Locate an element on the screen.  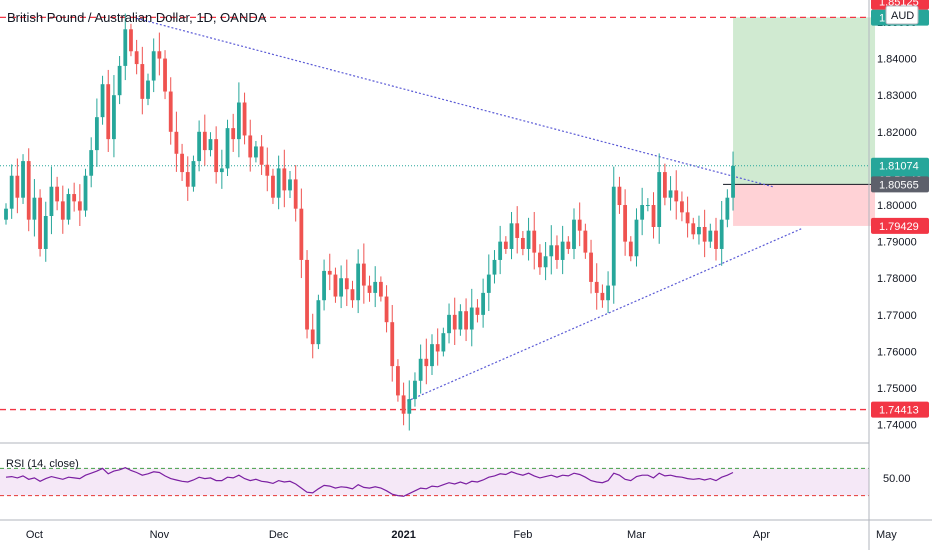
price-tick-label: 1.79000 is located at coordinates (897, 243).